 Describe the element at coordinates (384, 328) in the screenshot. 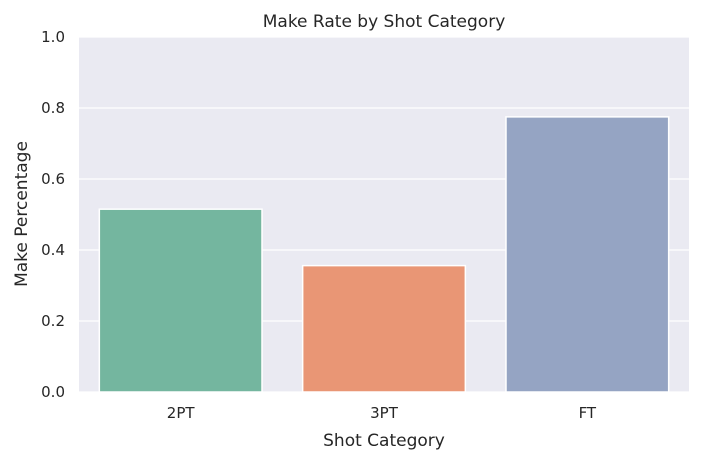

I see `bar-3pt` at that location.